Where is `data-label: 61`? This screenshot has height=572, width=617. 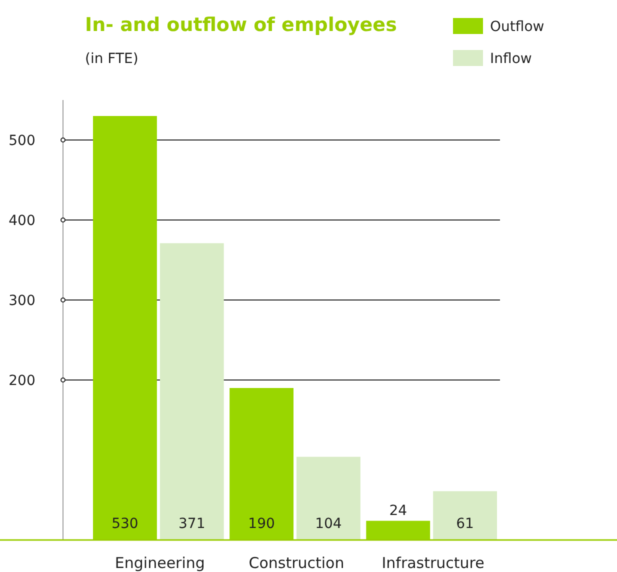
data-label: 61 is located at coordinates (465, 524).